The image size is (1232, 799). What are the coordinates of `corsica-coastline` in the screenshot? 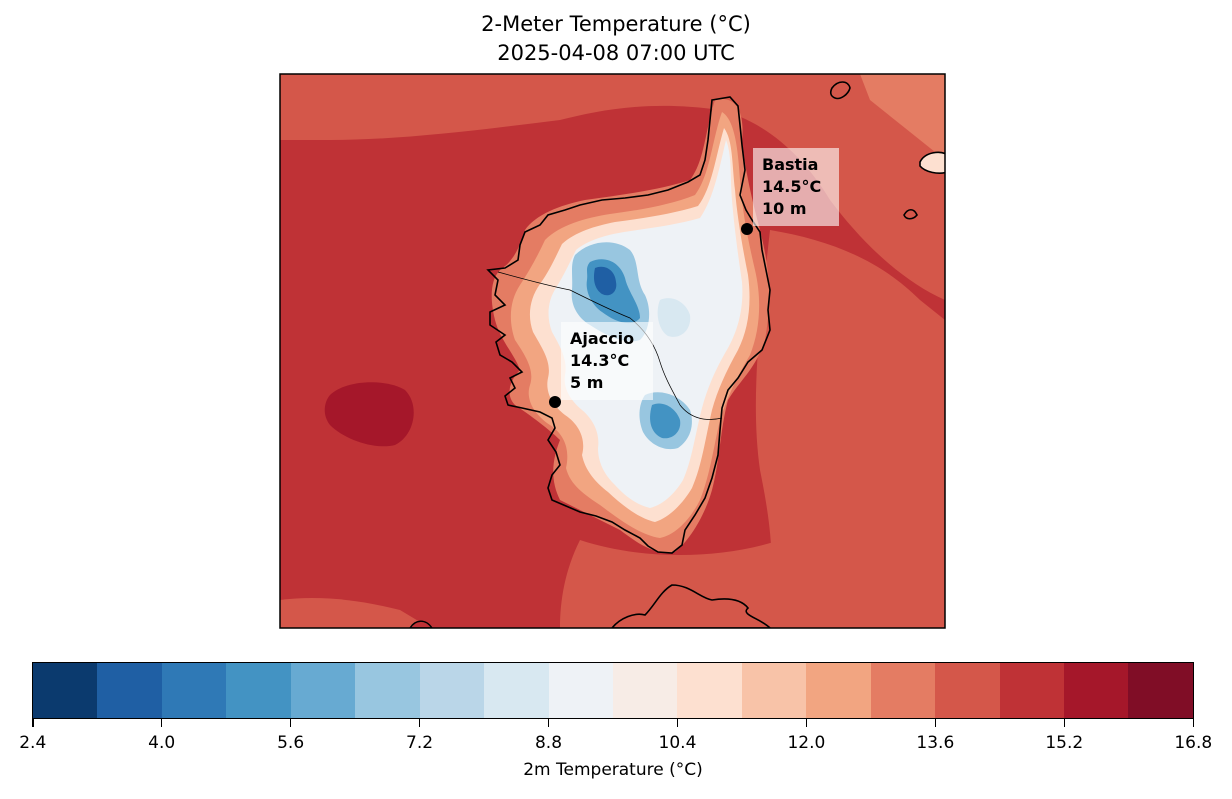 It's located at (628, 325).